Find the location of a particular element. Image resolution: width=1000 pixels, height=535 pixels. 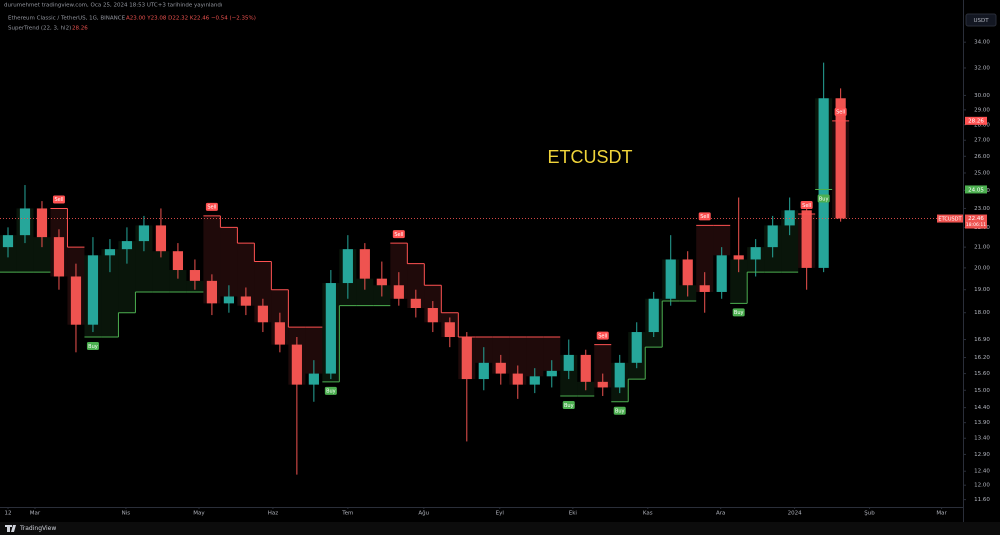

footer-bar is located at coordinates (500, 528).